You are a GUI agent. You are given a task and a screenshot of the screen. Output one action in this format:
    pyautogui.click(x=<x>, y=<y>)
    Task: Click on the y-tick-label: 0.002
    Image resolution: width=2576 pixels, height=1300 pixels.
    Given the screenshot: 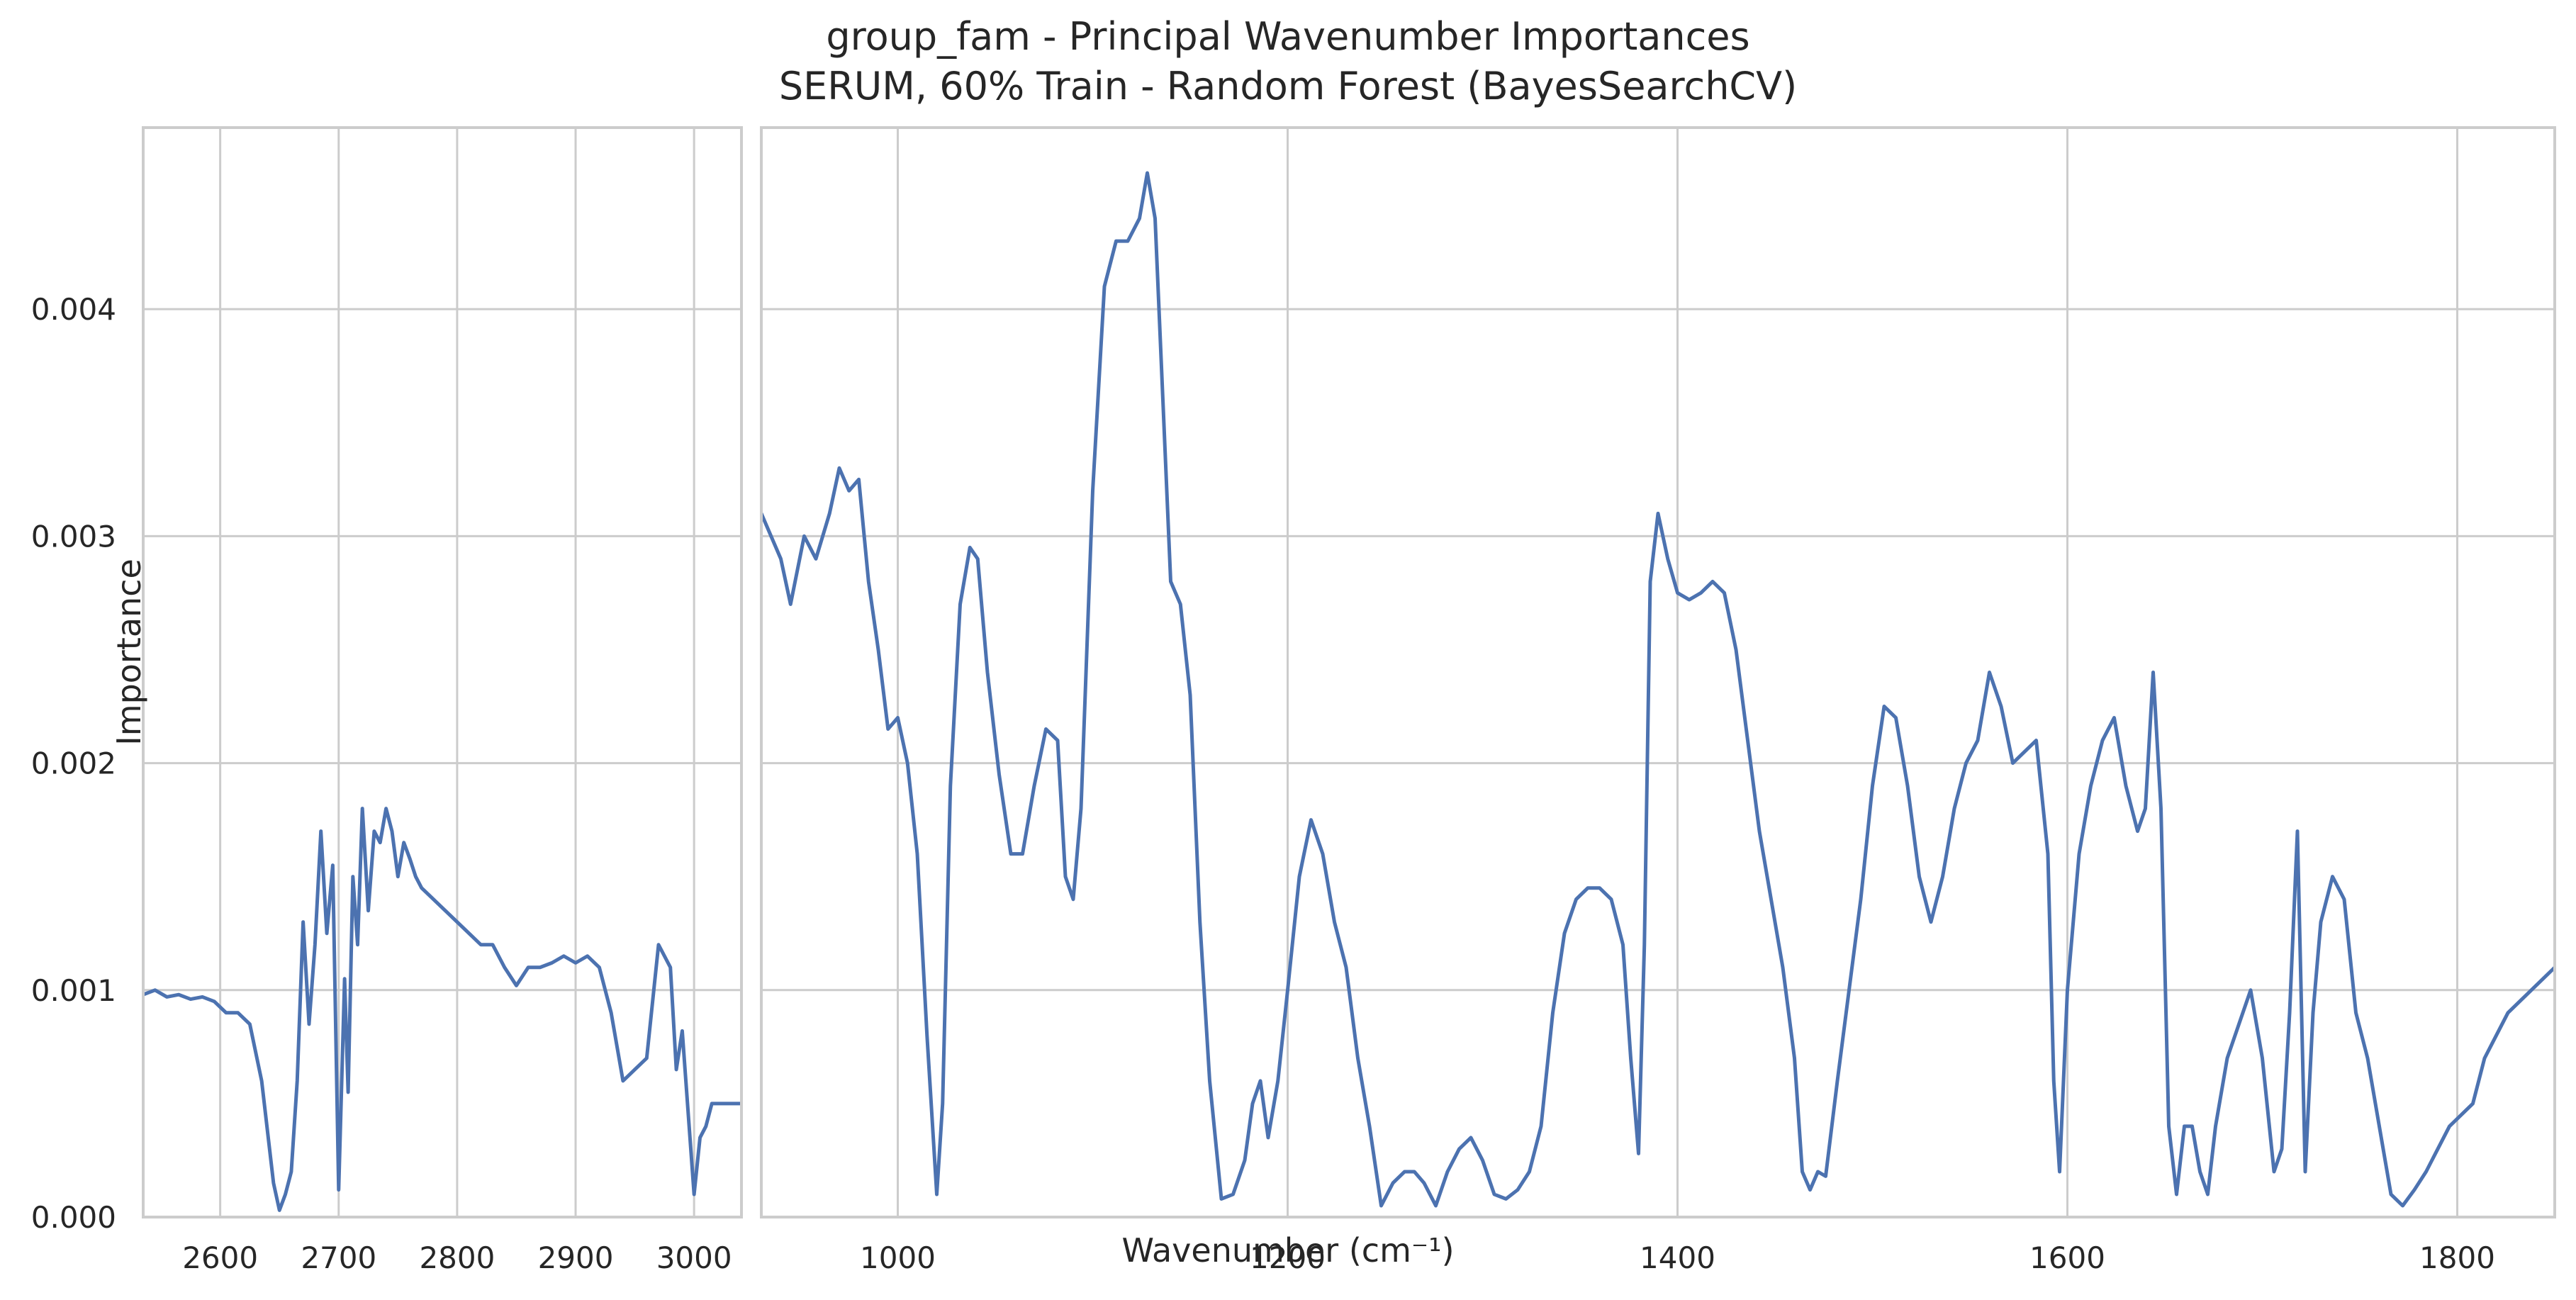 What is the action you would take?
    pyautogui.click(x=73, y=763)
    